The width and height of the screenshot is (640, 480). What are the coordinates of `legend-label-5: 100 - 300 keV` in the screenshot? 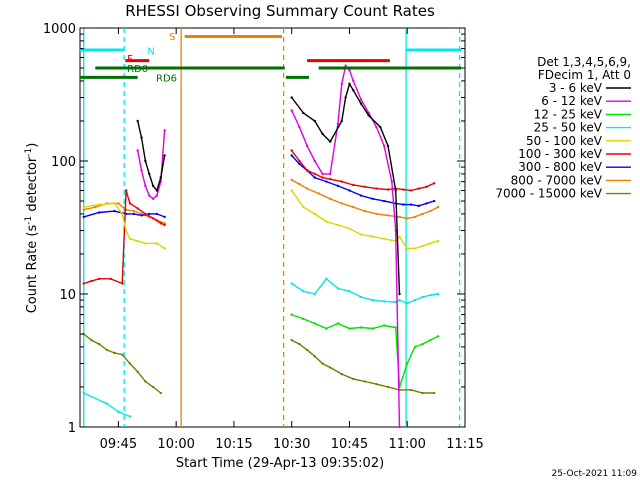 It's located at (560, 154).